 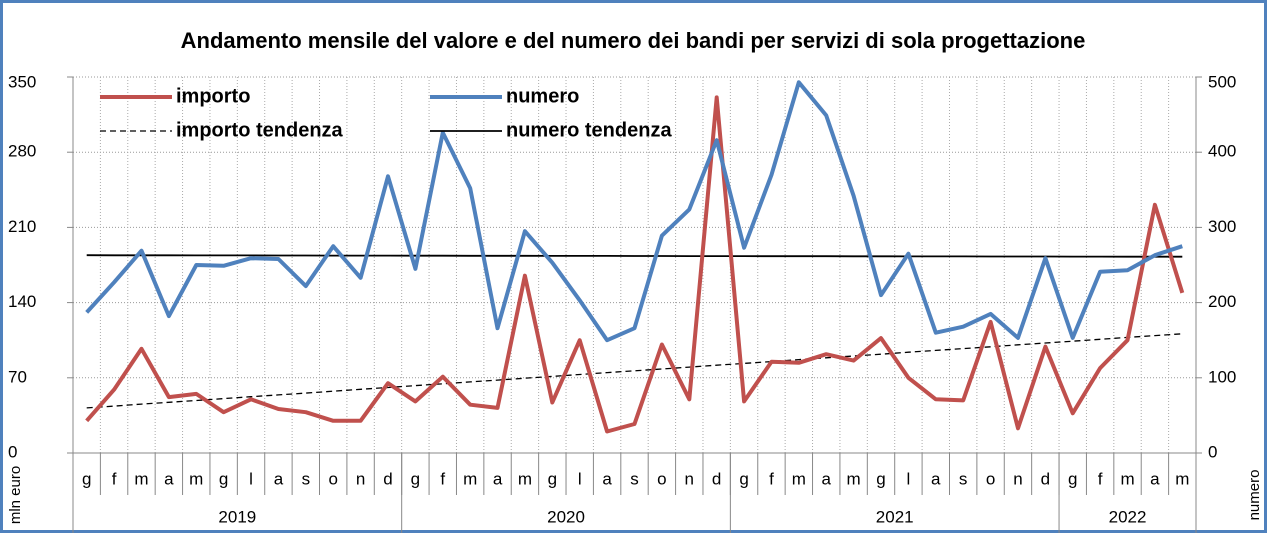 I want to click on legend-label: numero, so click(x=542, y=96).